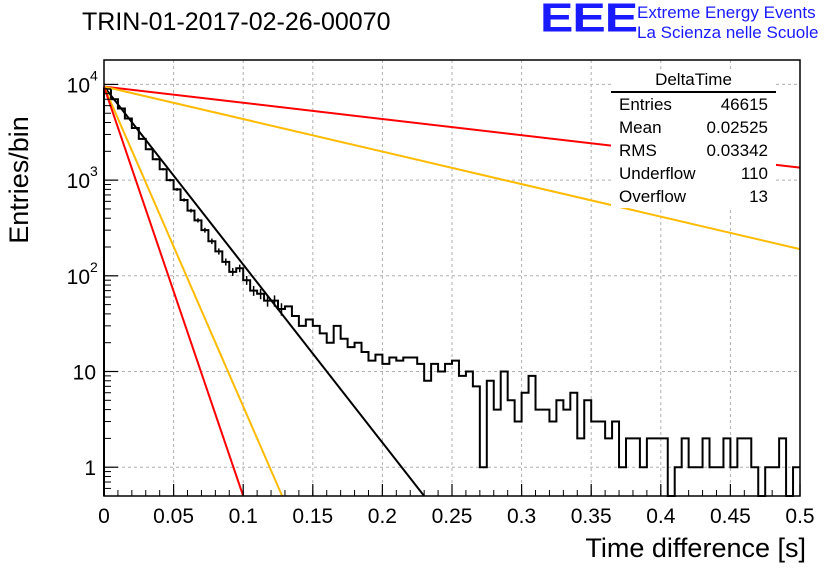 The width and height of the screenshot is (836, 572). What do you see at coordinates (19, 180) in the screenshot?
I see `y-axis-label: Entries/bin` at bounding box center [19, 180].